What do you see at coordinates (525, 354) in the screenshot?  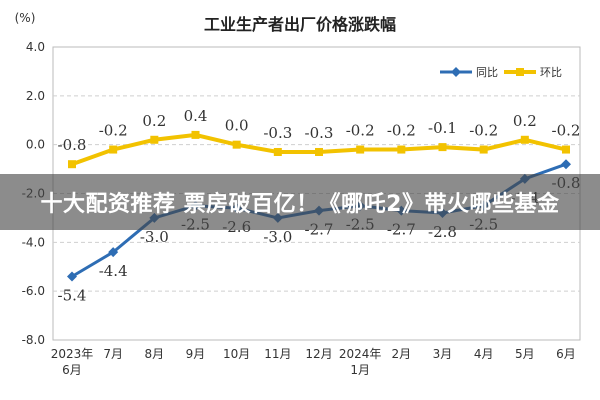 I see `x-tick-label: 5月` at bounding box center [525, 354].